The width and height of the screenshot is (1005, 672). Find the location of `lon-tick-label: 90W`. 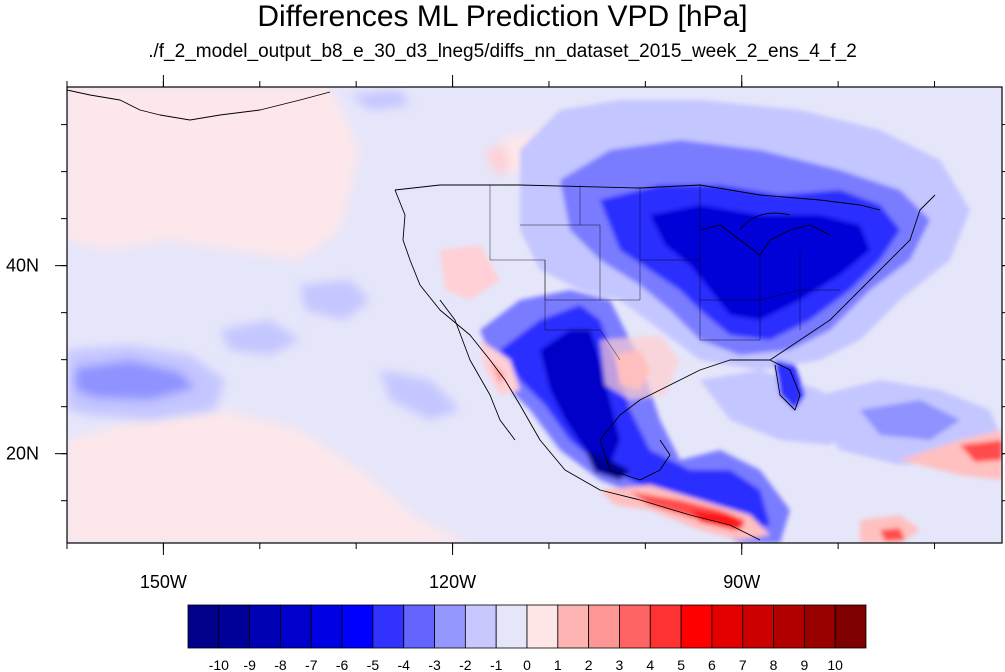

lon-tick-label: 90W is located at coordinates (741, 582).